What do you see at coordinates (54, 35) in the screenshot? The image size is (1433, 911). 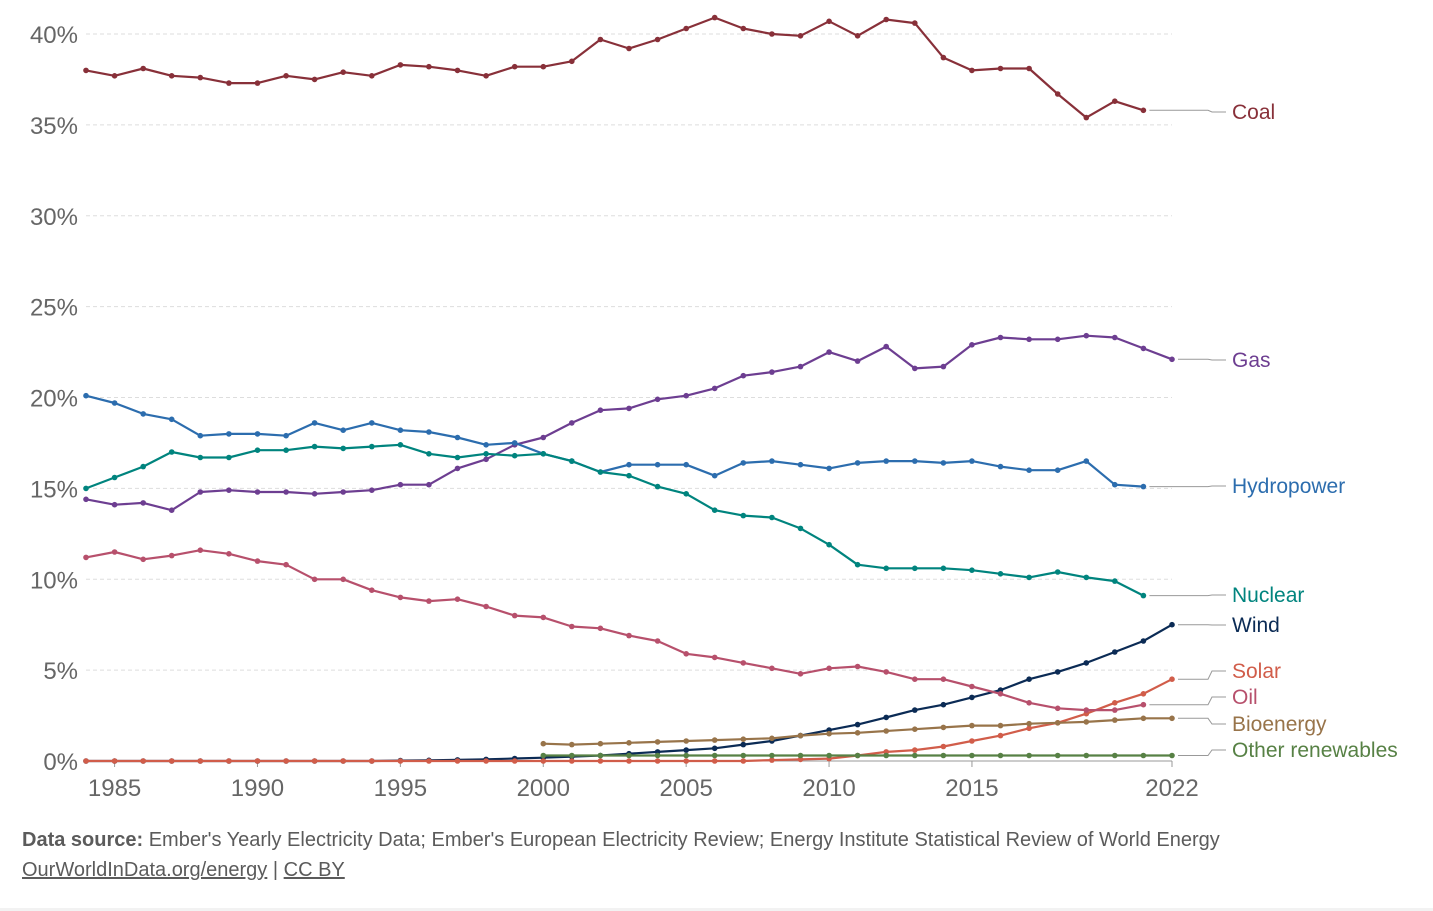 I see `y-tick-label: 40%` at bounding box center [54, 35].